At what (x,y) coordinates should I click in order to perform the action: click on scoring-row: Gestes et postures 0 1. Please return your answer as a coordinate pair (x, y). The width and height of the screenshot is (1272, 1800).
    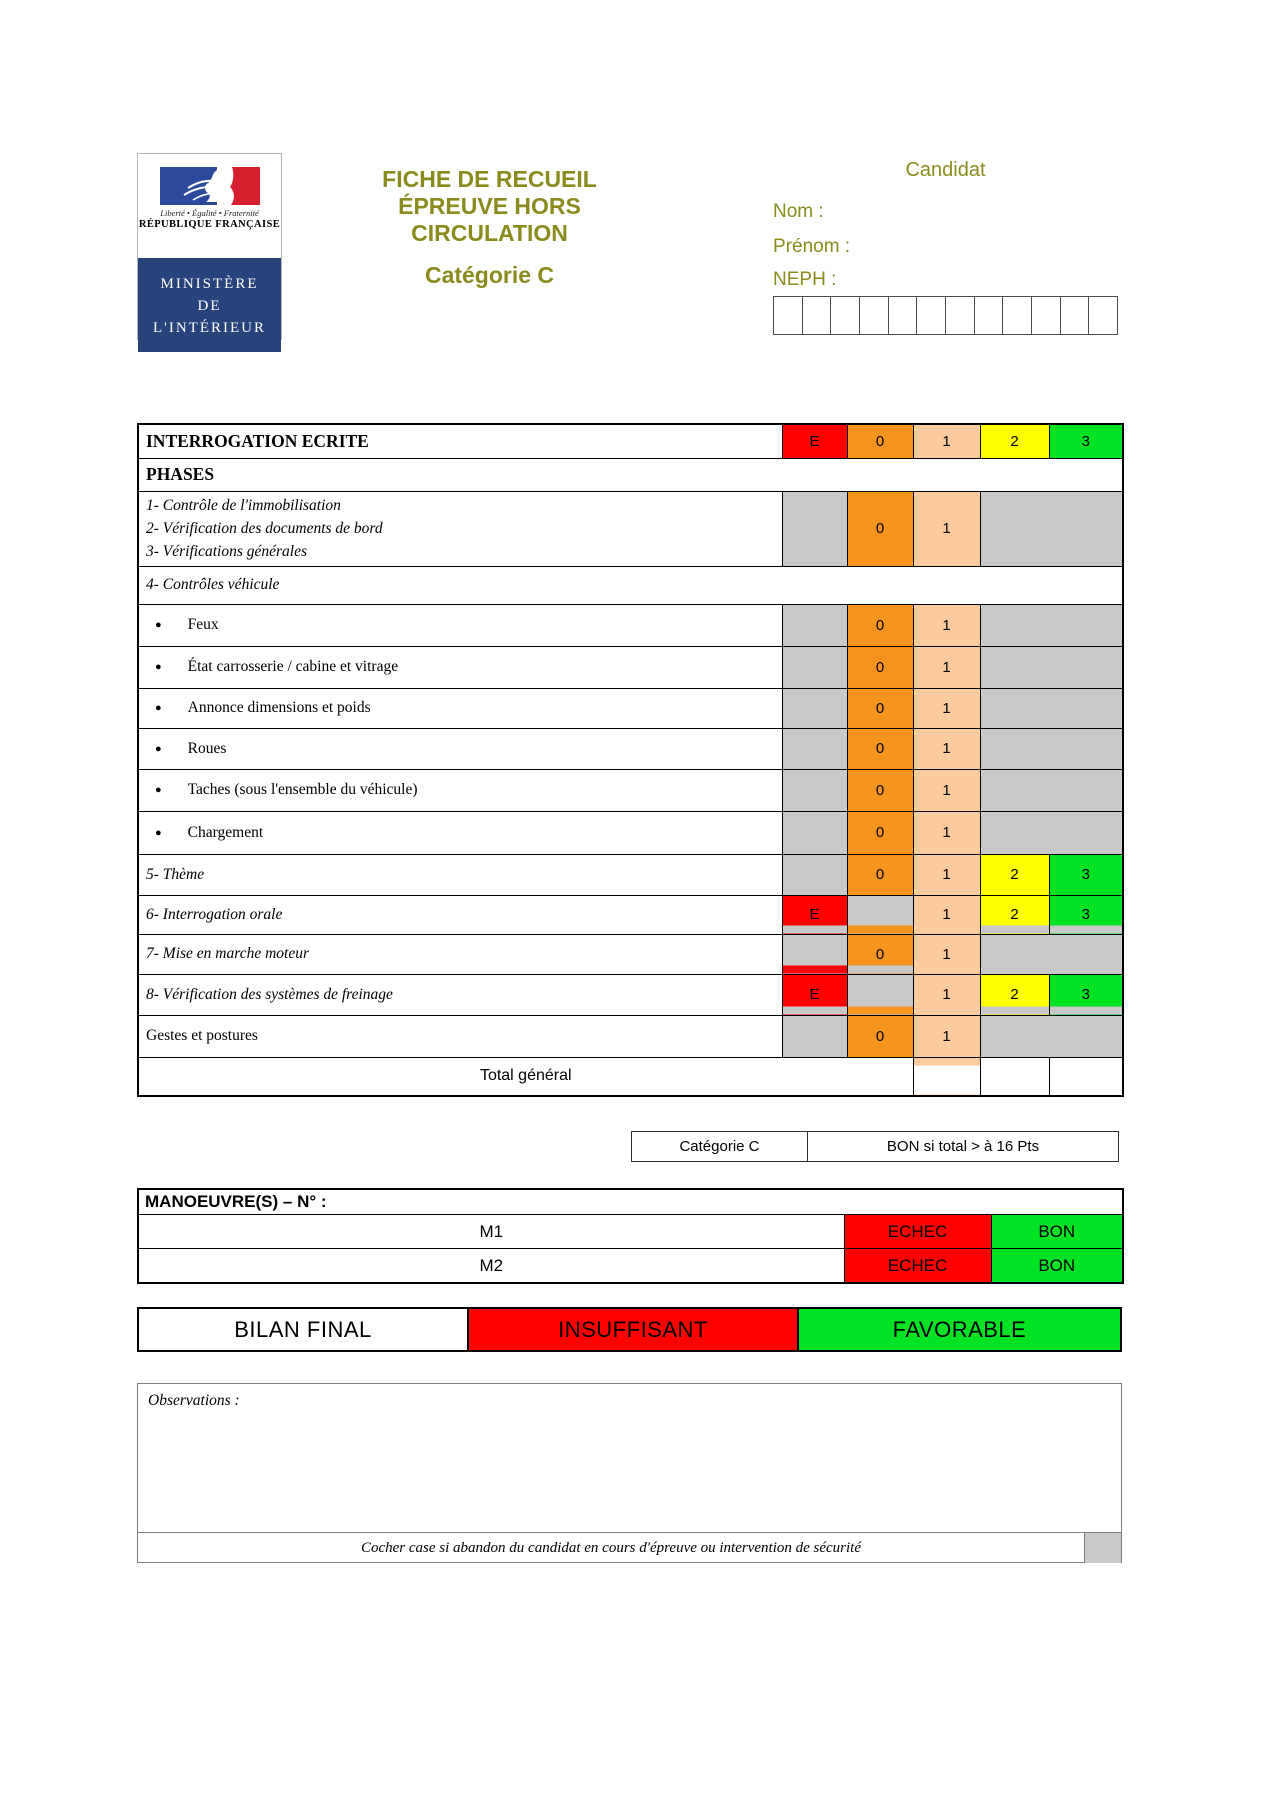
    Looking at the image, I should click on (630, 1036).